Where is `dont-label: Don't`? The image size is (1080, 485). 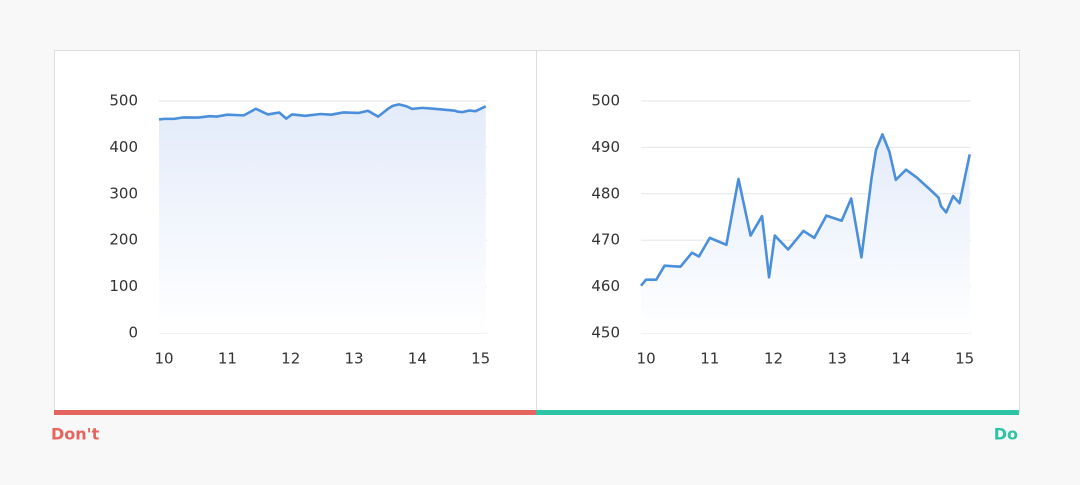
dont-label: Don't is located at coordinates (75, 434).